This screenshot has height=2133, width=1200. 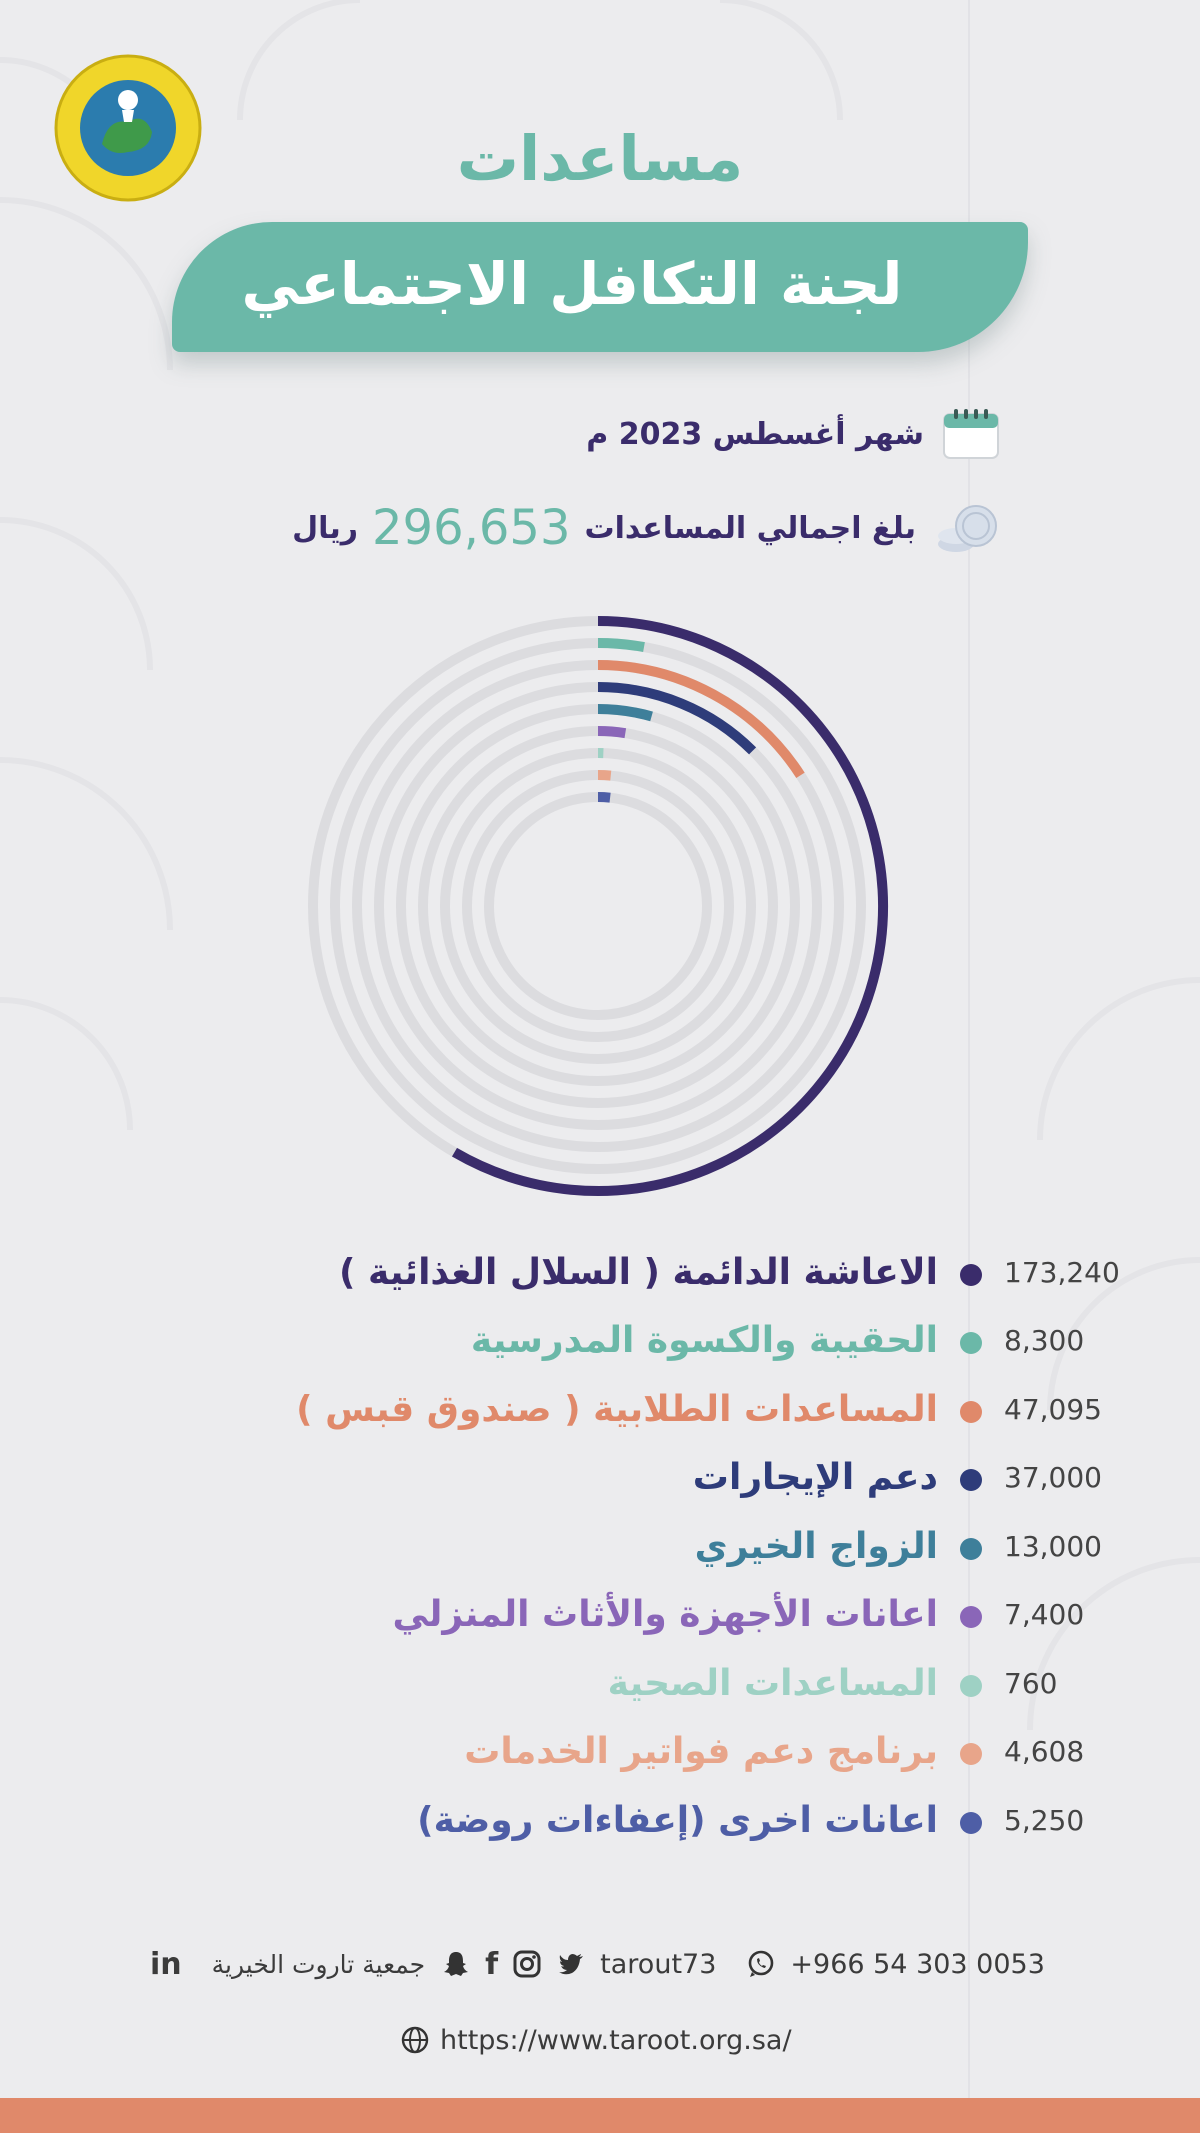 What do you see at coordinates (969, 1049) in the screenshot?
I see `divider-line` at bounding box center [969, 1049].